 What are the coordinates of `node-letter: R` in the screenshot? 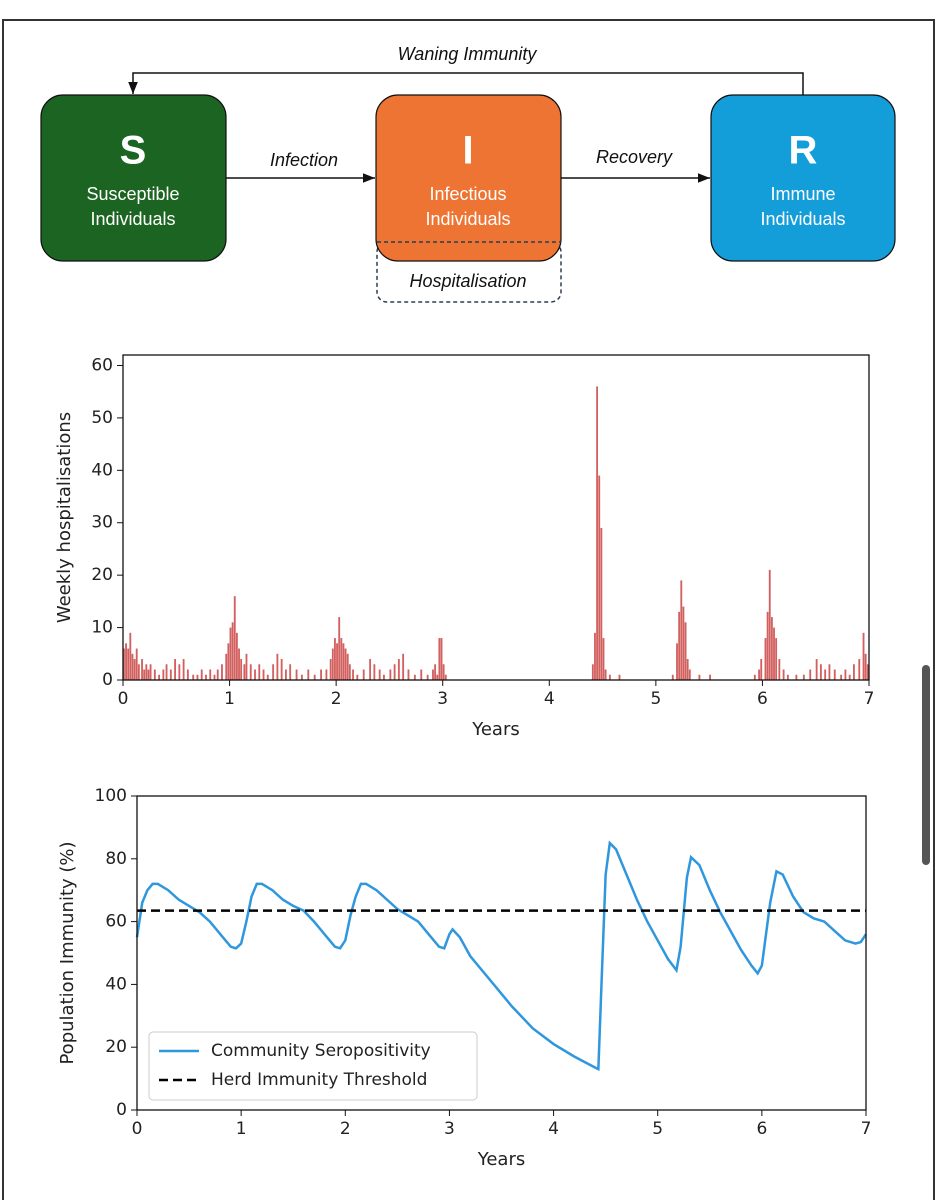 It's located at (803, 151).